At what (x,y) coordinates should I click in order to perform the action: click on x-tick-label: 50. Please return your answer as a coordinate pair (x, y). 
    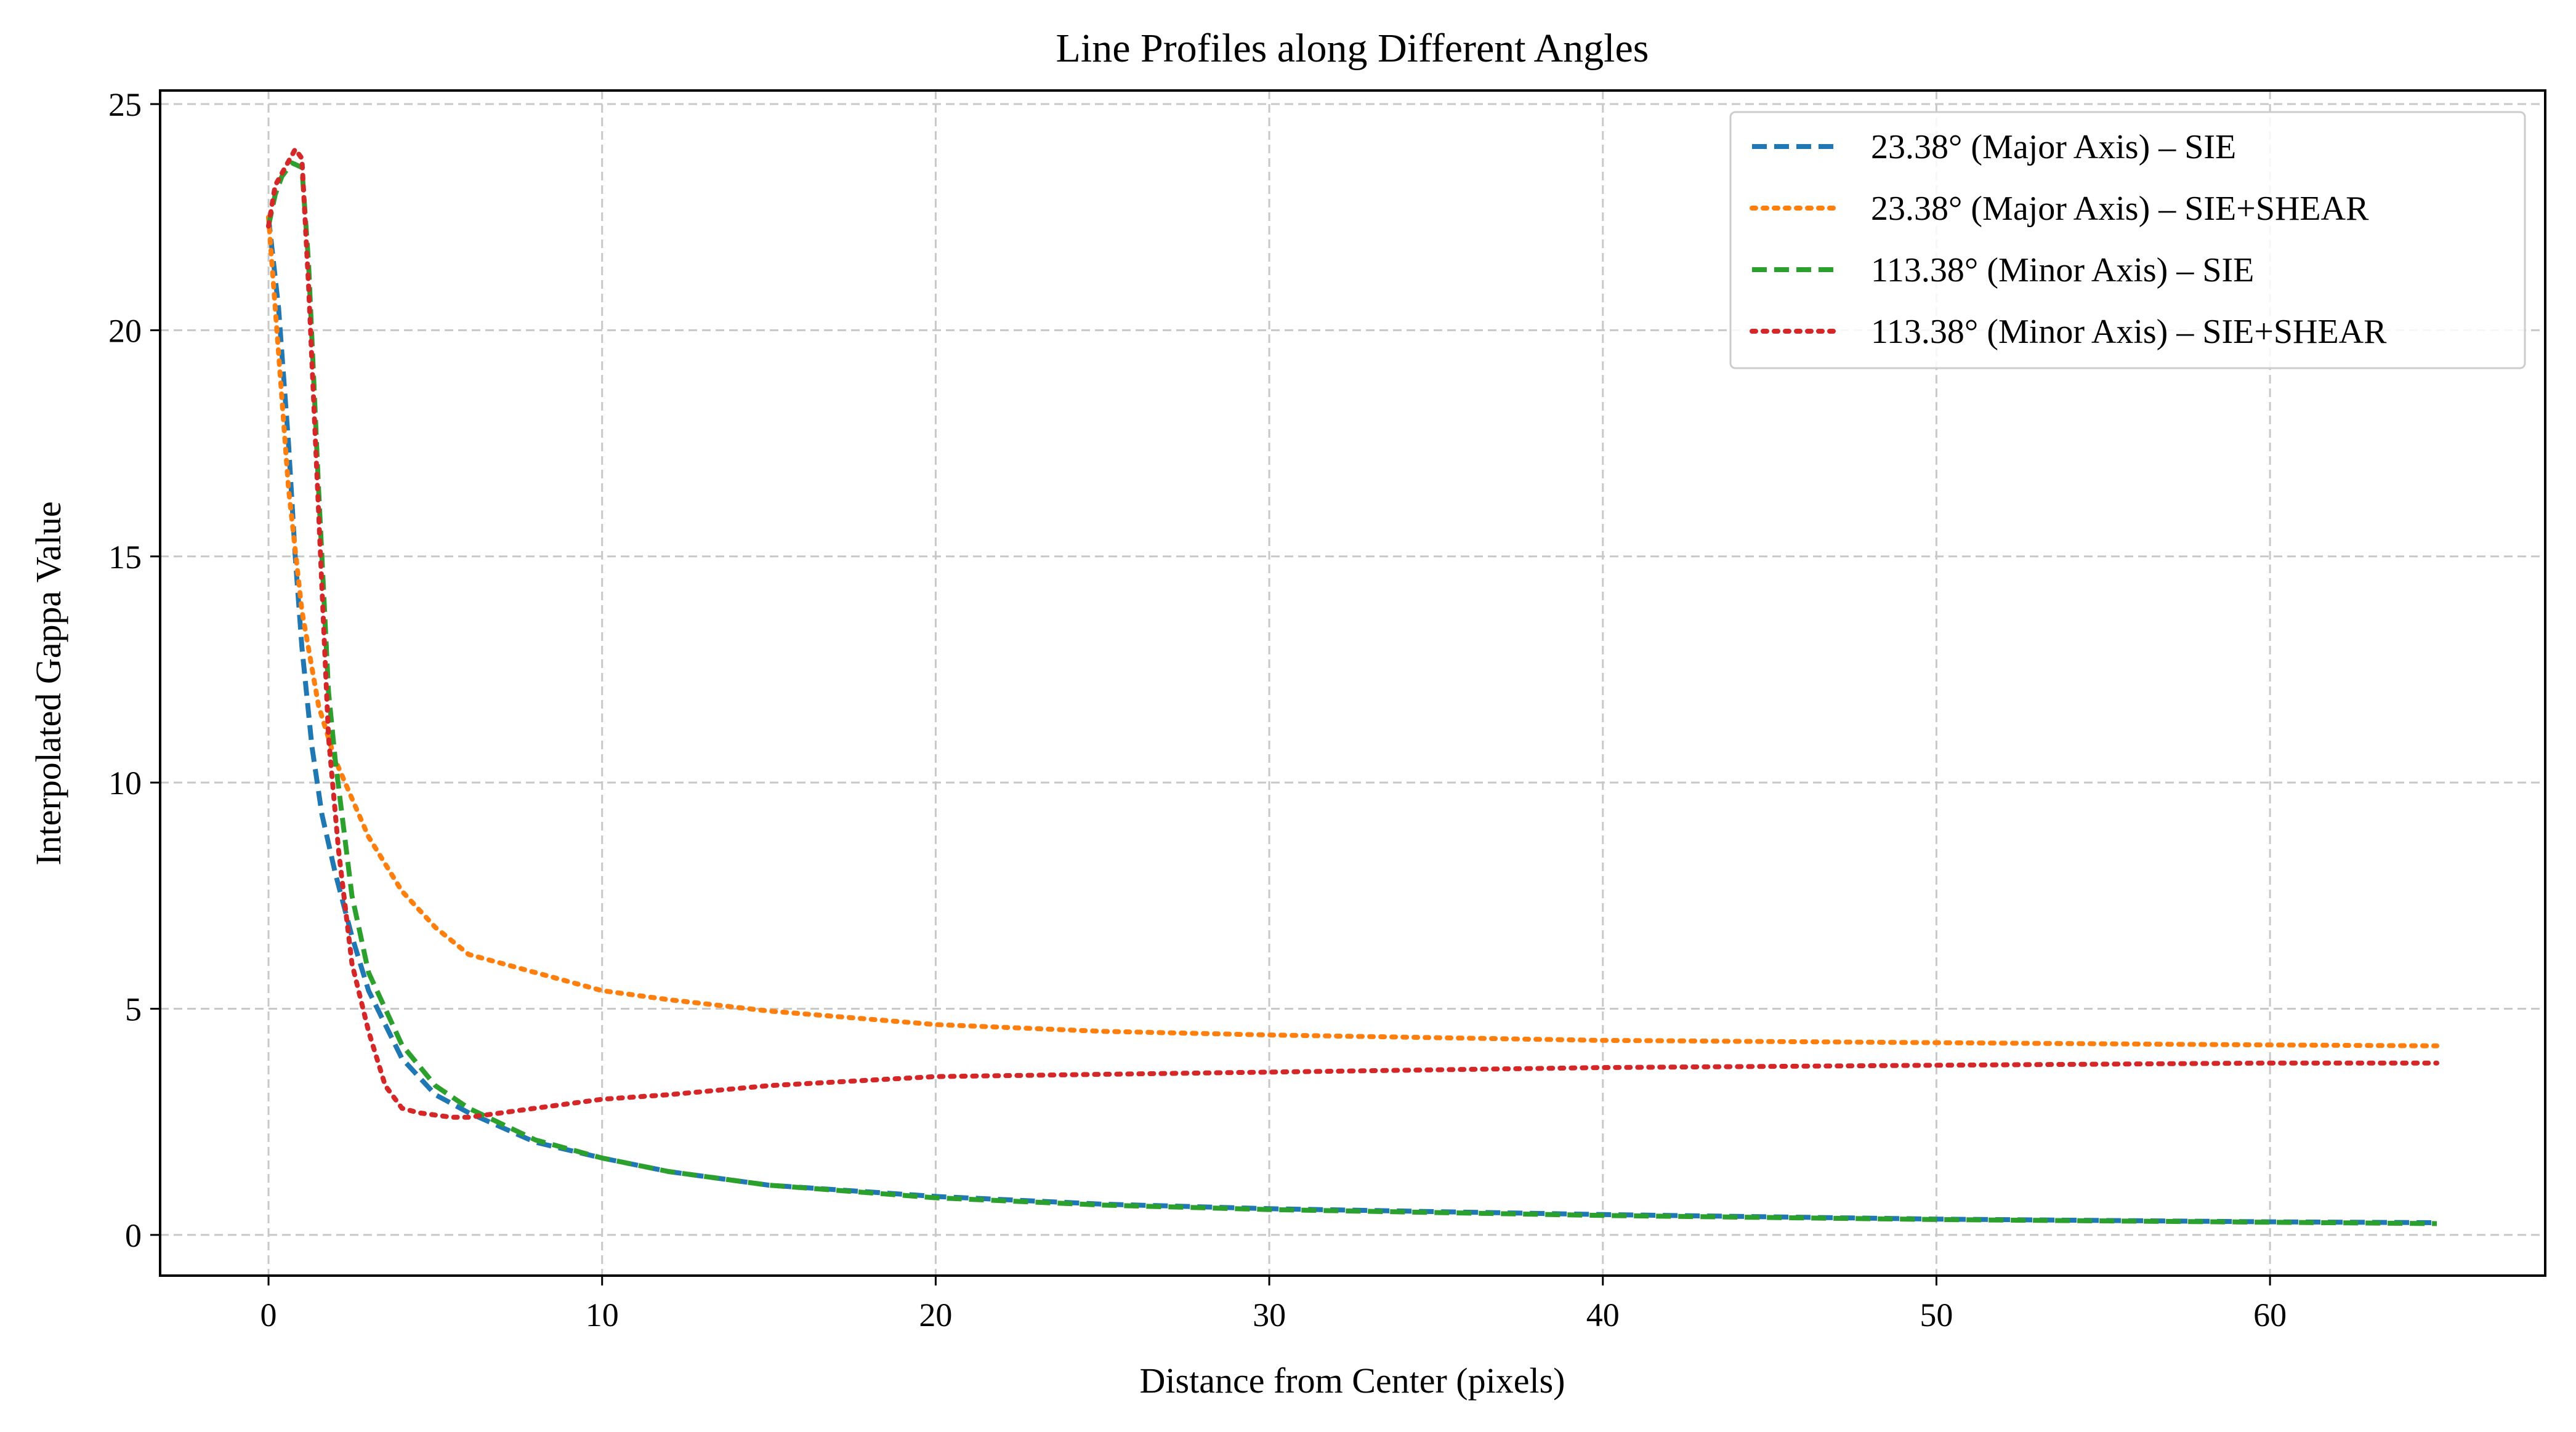
    Looking at the image, I should click on (1936, 1315).